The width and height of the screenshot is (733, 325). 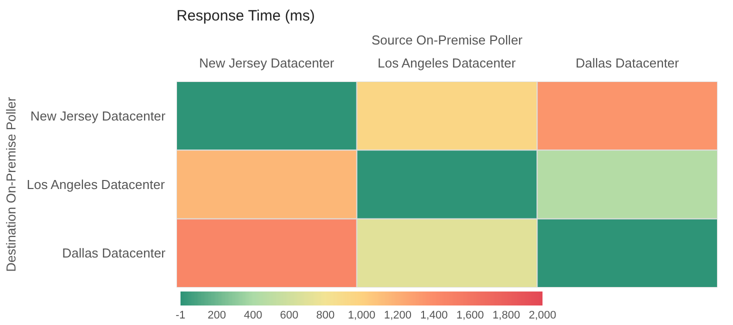 I want to click on color-bar-label: 200, so click(x=217, y=316).